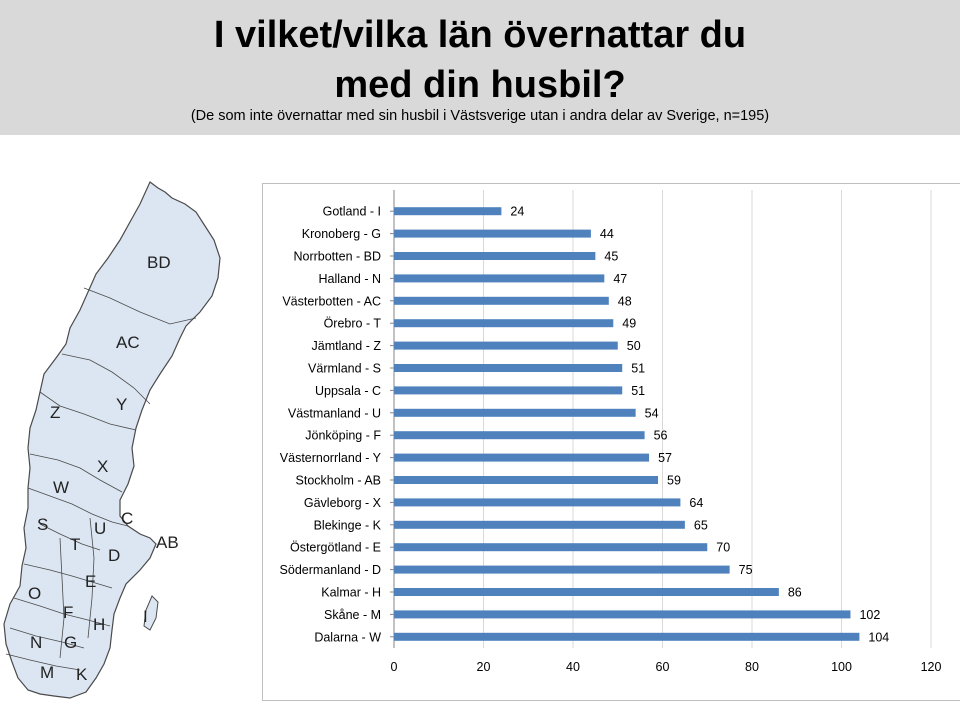 The height and width of the screenshot is (705, 960). I want to click on map-label: F, so click(68, 612).